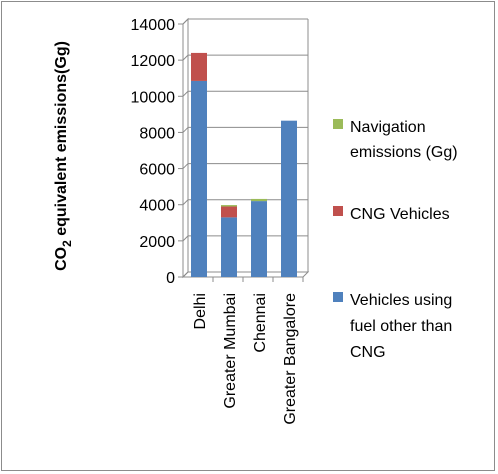 The height and width of the screenshot is (474, 498). Describe the element at coordinates (153, 25) in the screenshot. I see `y-tick-label: 14000` at that location.